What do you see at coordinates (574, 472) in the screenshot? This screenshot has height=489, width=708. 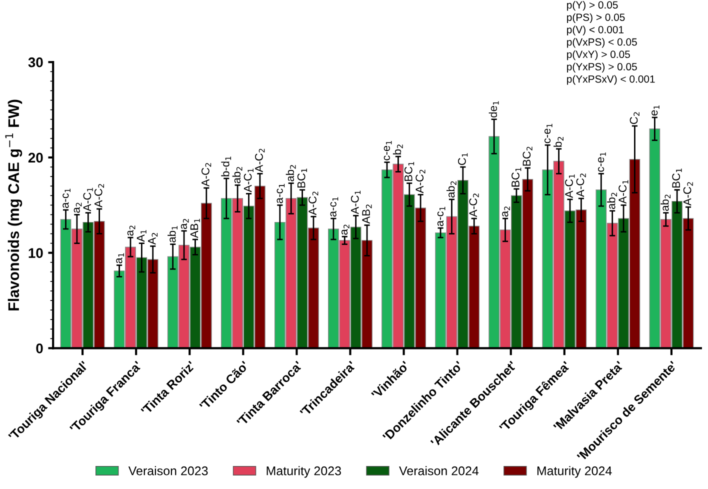 I see `legend-label: Maturity 2024` at bounding box center [574, 472].